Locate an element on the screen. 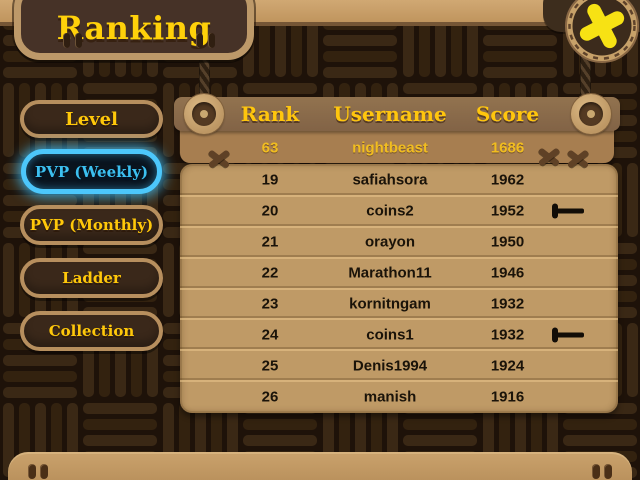  rank-cell: 21 is located at coordinates (270, 242).